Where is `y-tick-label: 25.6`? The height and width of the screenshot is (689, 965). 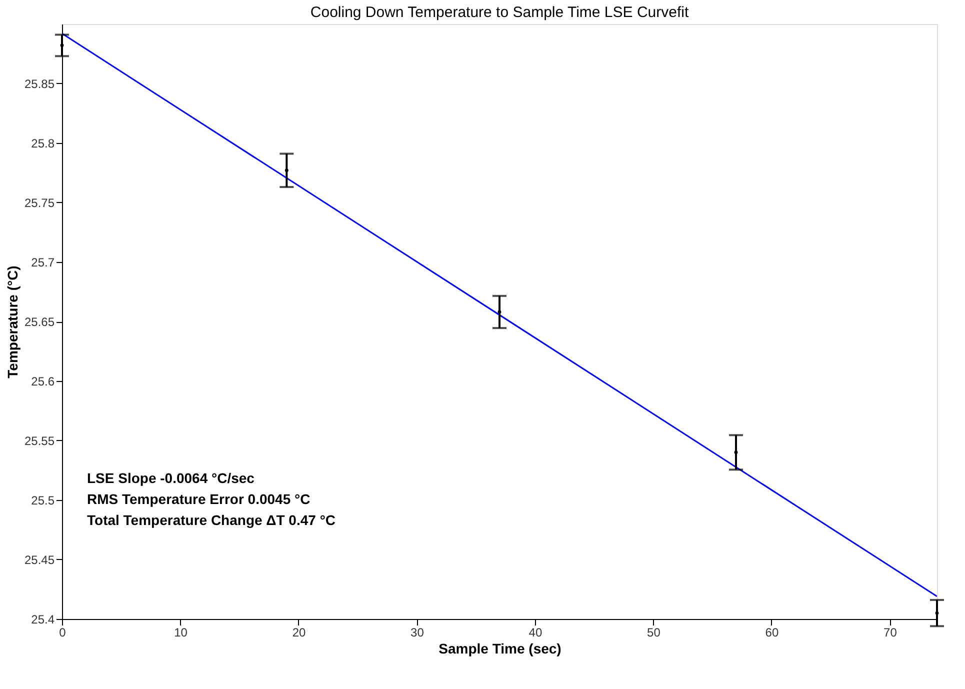 y-tick-label: 25.6 is located at coordinates (43, 381).